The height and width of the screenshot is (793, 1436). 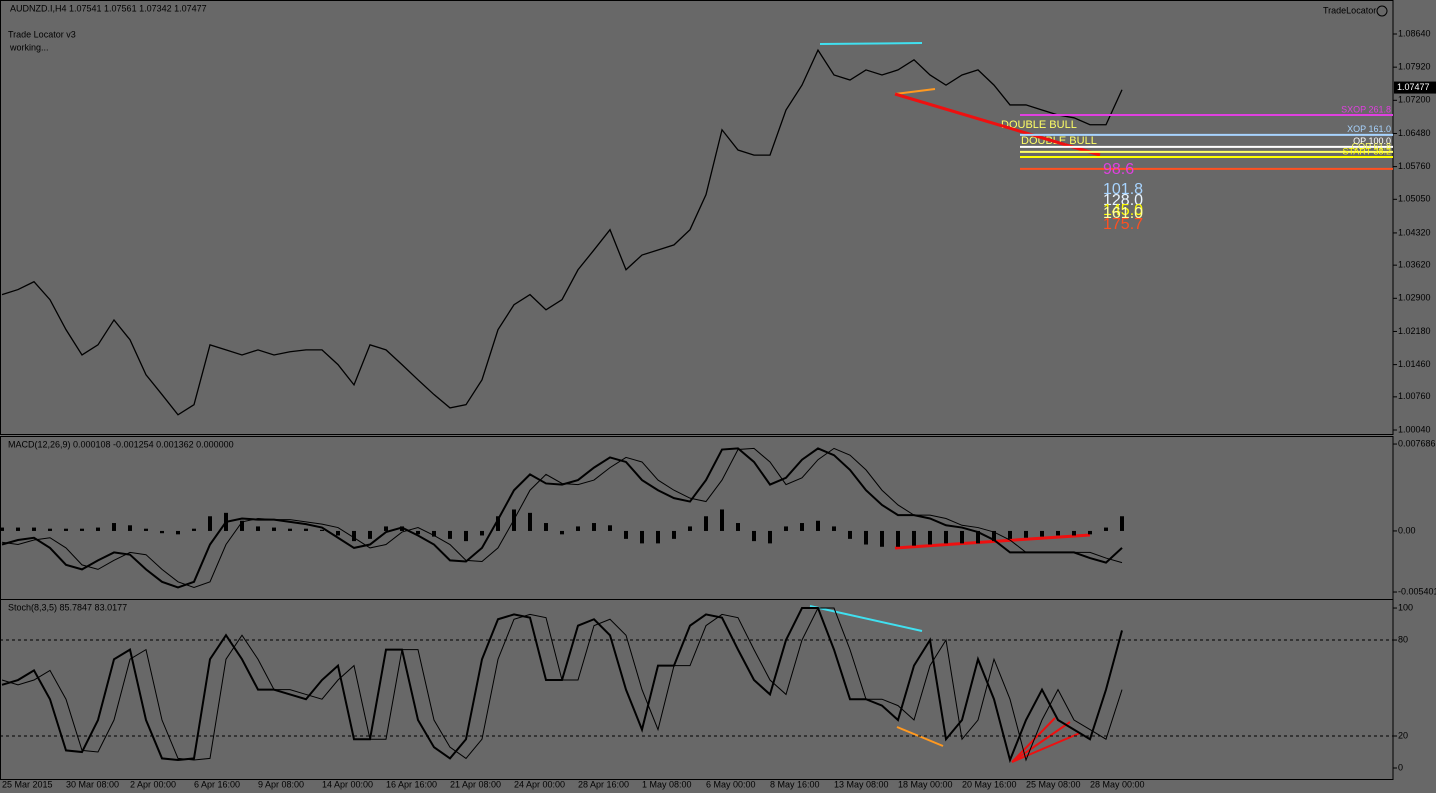 What do you see at coordinates (42, 34) in the screenshot?
I see `indicator-title: Trade Locator v3` at bounding box center [42, 34].